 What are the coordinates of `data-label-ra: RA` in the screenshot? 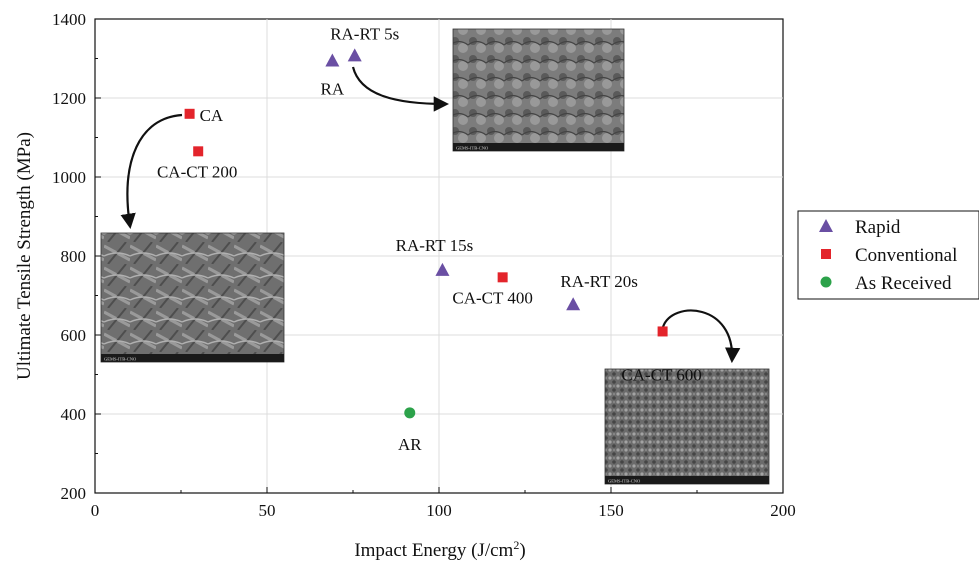 It's located at (333, 88).